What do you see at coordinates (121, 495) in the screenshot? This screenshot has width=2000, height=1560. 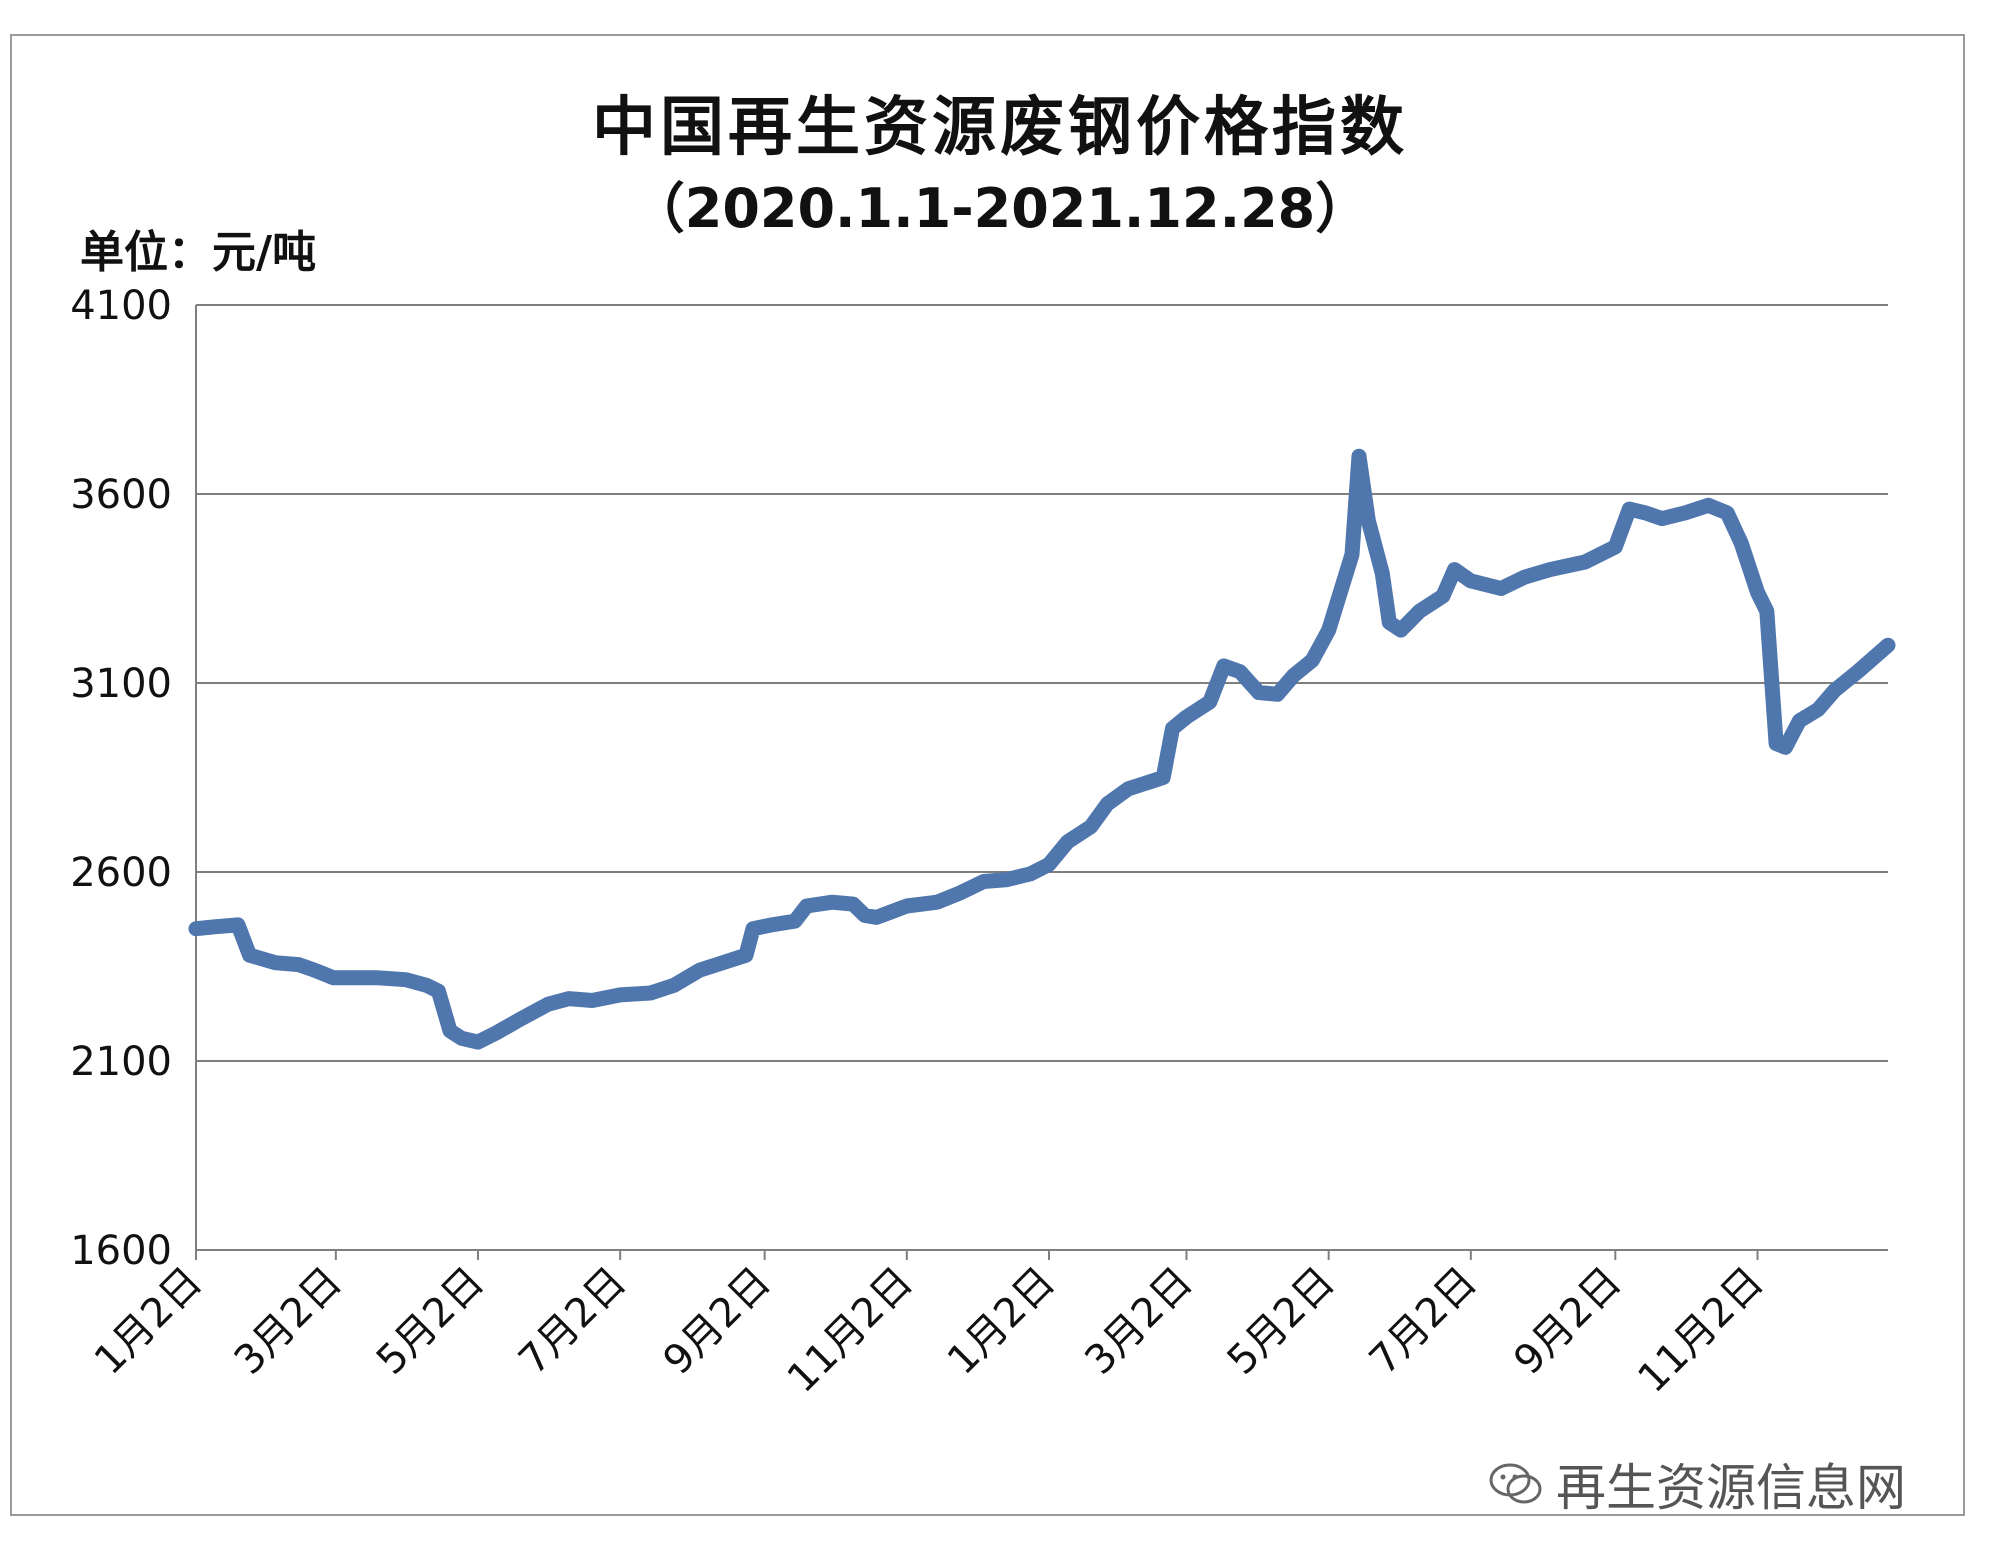 I see `y-tick-label: 3600` at bounding box center [121, 495].